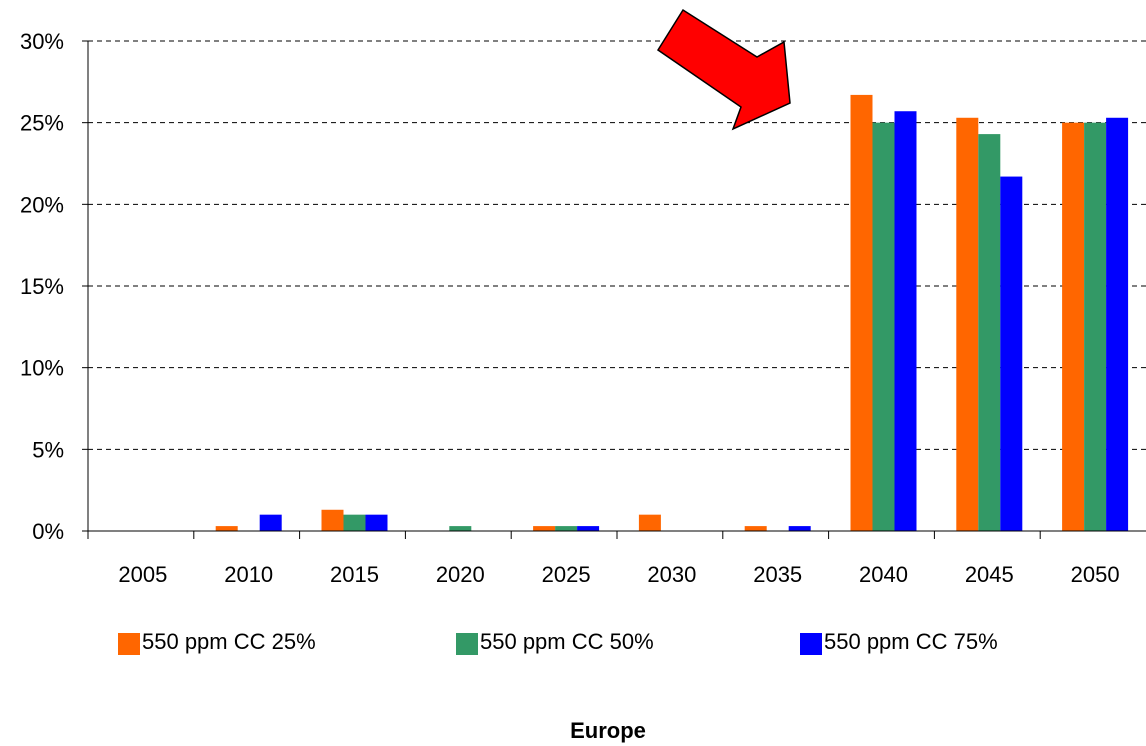  Describe the element at coordinates (42, 41) in the screenshot. I see `y-tick-label: 30%` at that location.